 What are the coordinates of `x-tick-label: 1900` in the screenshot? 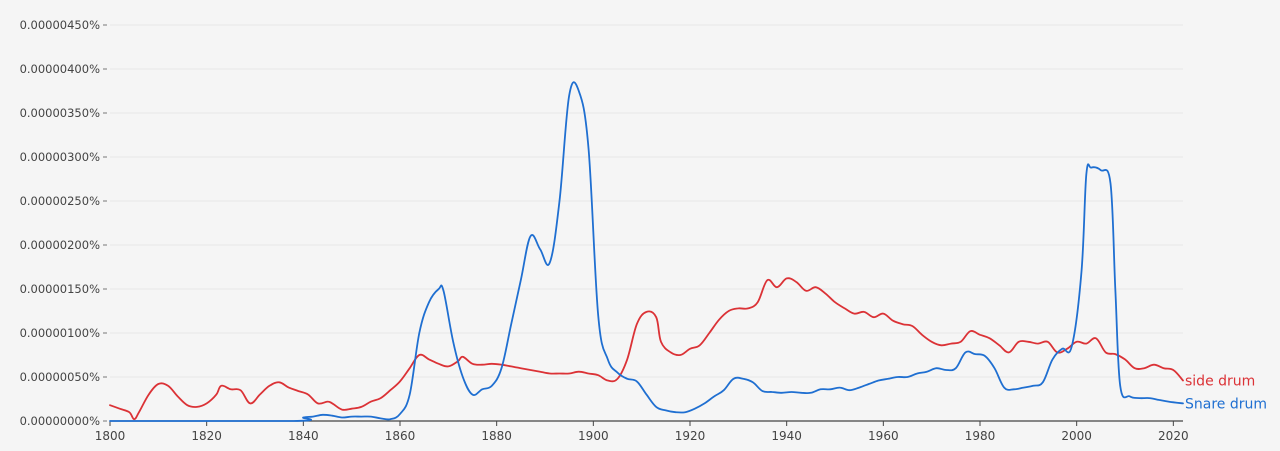 It's located at (593, 436).